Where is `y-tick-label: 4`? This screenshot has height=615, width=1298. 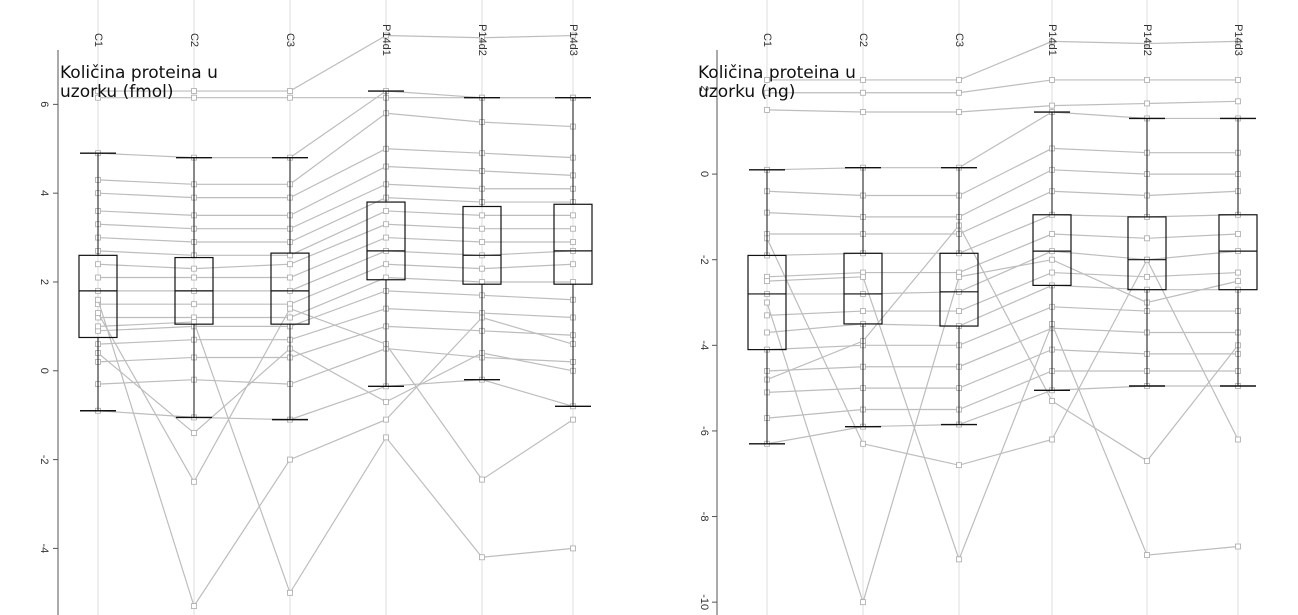 y-tick-label: 4 is located at coordinates (44, 193).